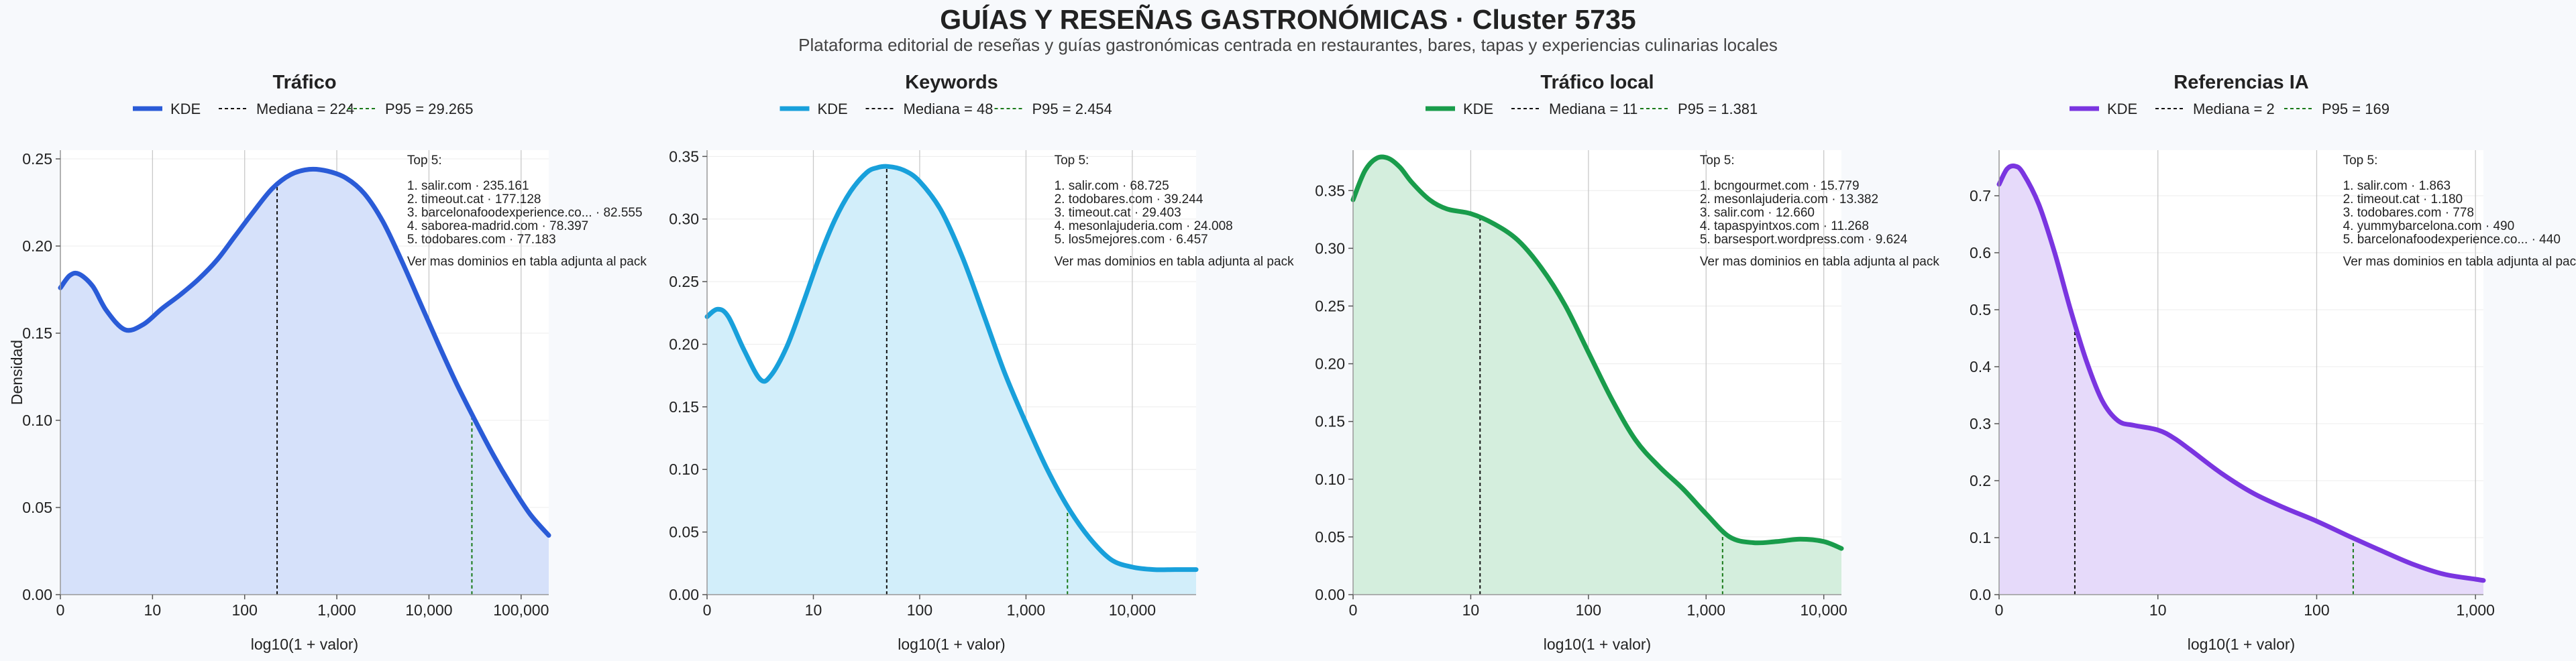 Image resolution: width=2576 pixels, height=661 pixels. What do you see at coordinates (468, 186) in the screenshot?
I see `annotation-item: 1. salir.com · 235.161` at bounding box center [468, 186].